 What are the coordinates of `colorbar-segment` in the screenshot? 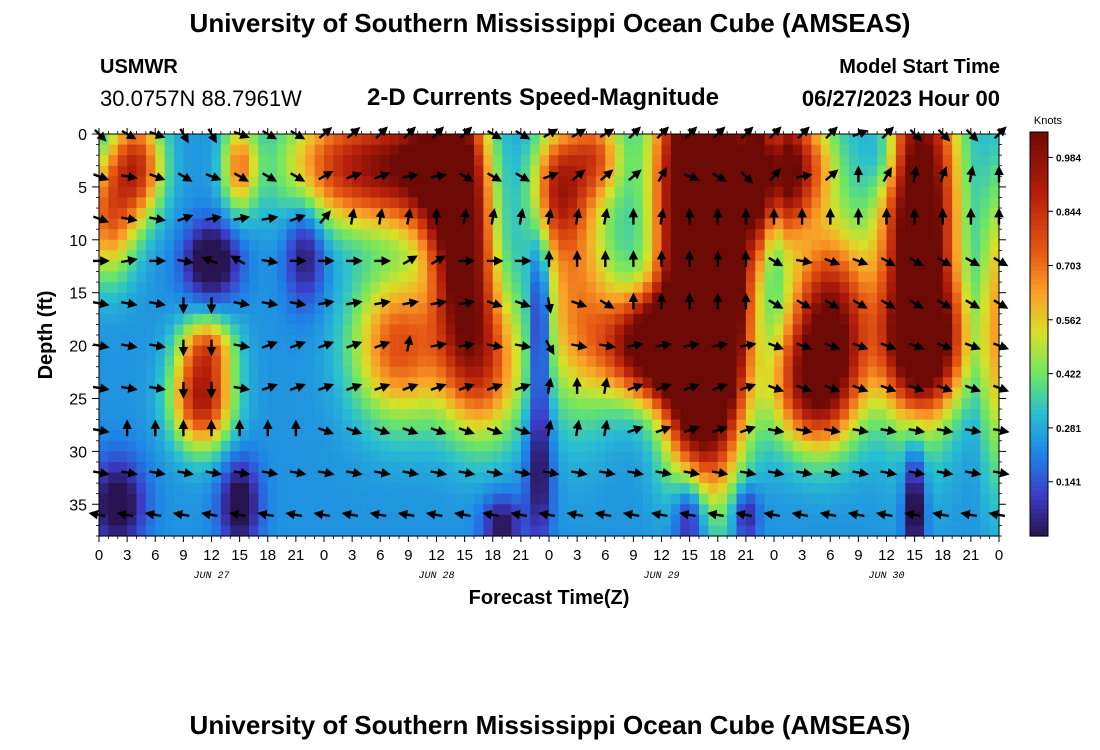 It's located at (1039, 319).